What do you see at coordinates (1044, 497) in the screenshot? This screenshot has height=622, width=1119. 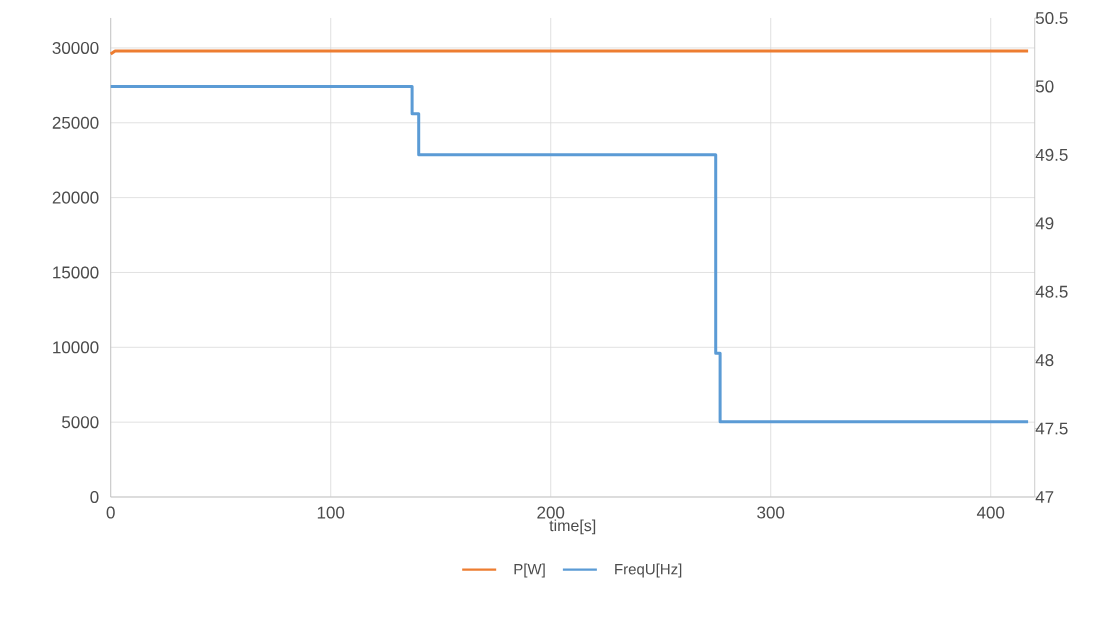 I see `y2-tick-label: 47` at bounding box center [1044, 497].